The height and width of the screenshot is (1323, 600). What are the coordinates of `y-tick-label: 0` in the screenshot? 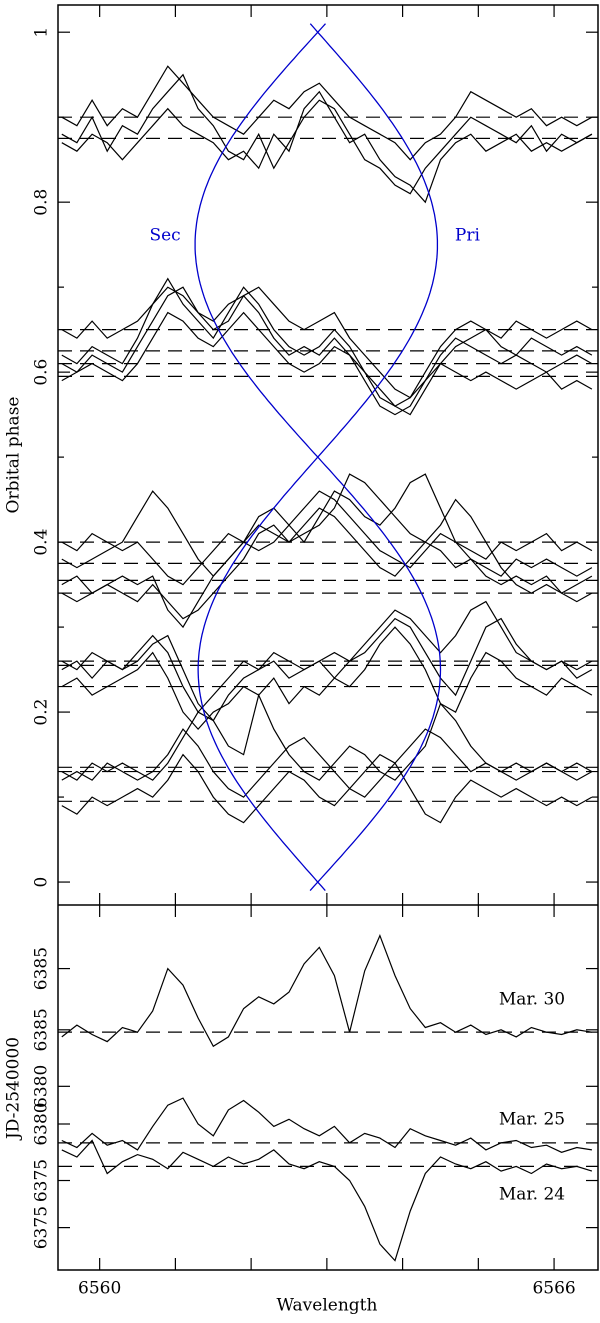 It's located at (42, 882).